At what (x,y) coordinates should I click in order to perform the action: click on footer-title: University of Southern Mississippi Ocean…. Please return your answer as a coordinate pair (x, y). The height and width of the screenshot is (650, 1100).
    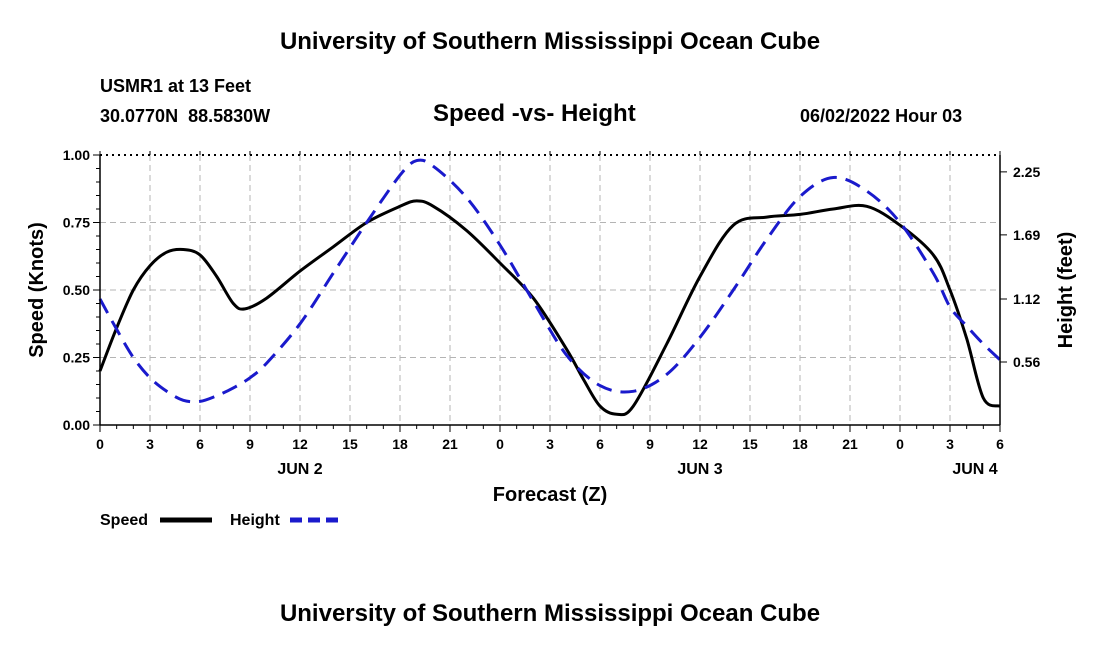
    Looking at the image, I should click on (550, 613).